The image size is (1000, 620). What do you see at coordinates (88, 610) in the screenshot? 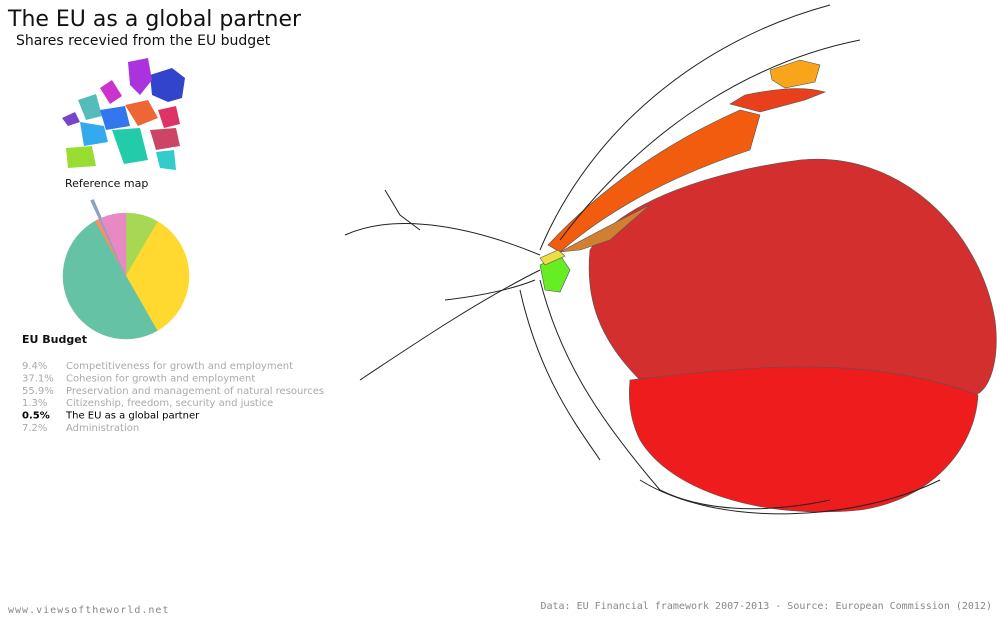
I see `website: www.viewsoftheworld.net` at bounding box center [88, 610].